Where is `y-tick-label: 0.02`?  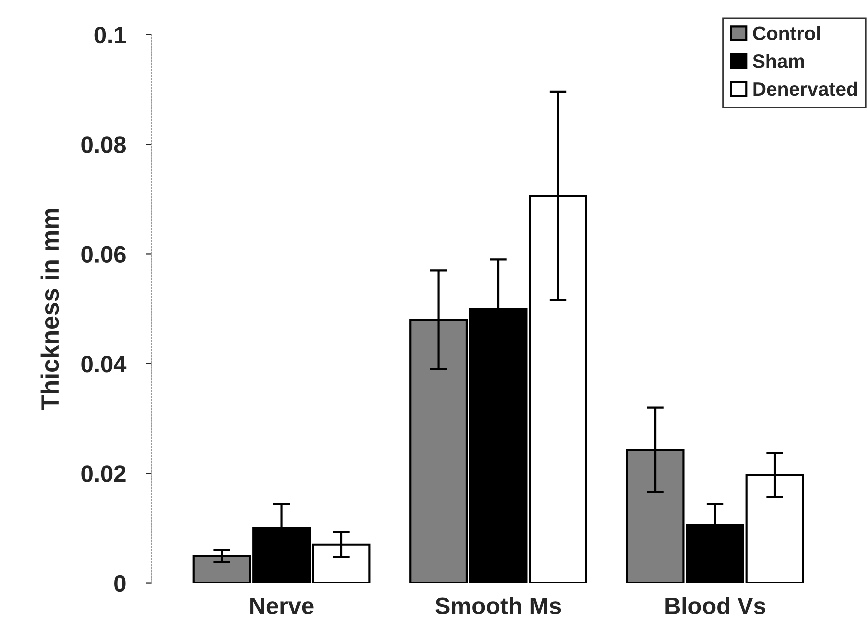
y-tick-label: 0.02 is located at coordinates (104, 474).